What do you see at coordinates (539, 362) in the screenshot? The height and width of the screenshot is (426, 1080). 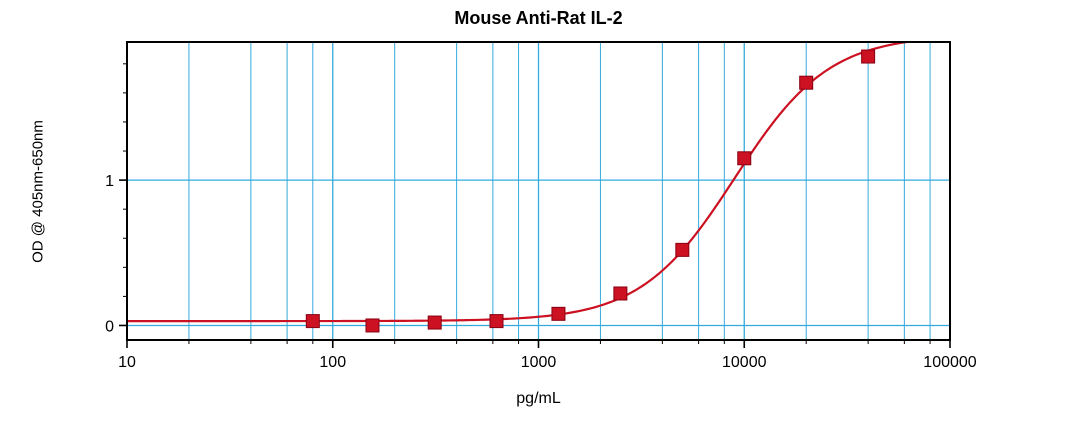 I see `x-tick-label: 1000` at bounding box center [539, 362].